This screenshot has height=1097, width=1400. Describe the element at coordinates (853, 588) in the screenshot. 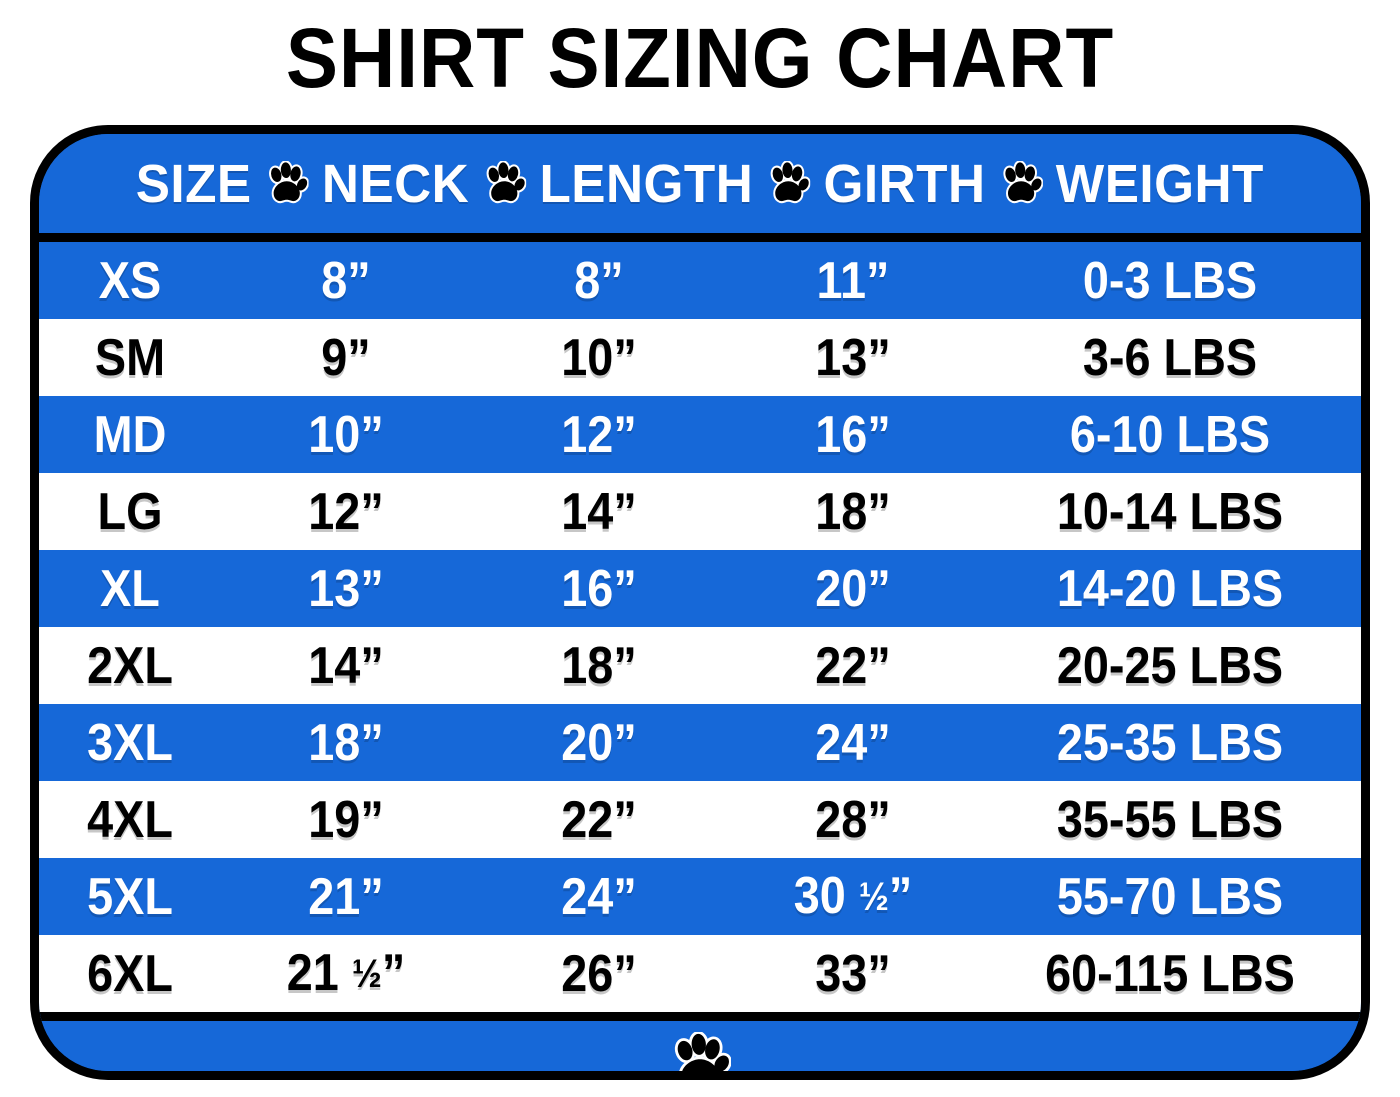

I see `cell-girth: 20”` at that location.